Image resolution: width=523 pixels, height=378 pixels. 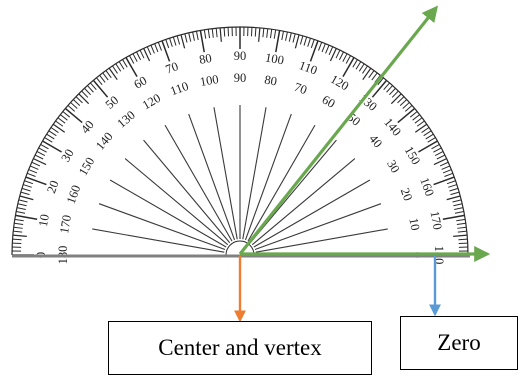 What do you see at coordinates (240, 348) in the screenshot?
I see `center-and-vertex-label: Center and vertex` at bounding box center [240, 348].